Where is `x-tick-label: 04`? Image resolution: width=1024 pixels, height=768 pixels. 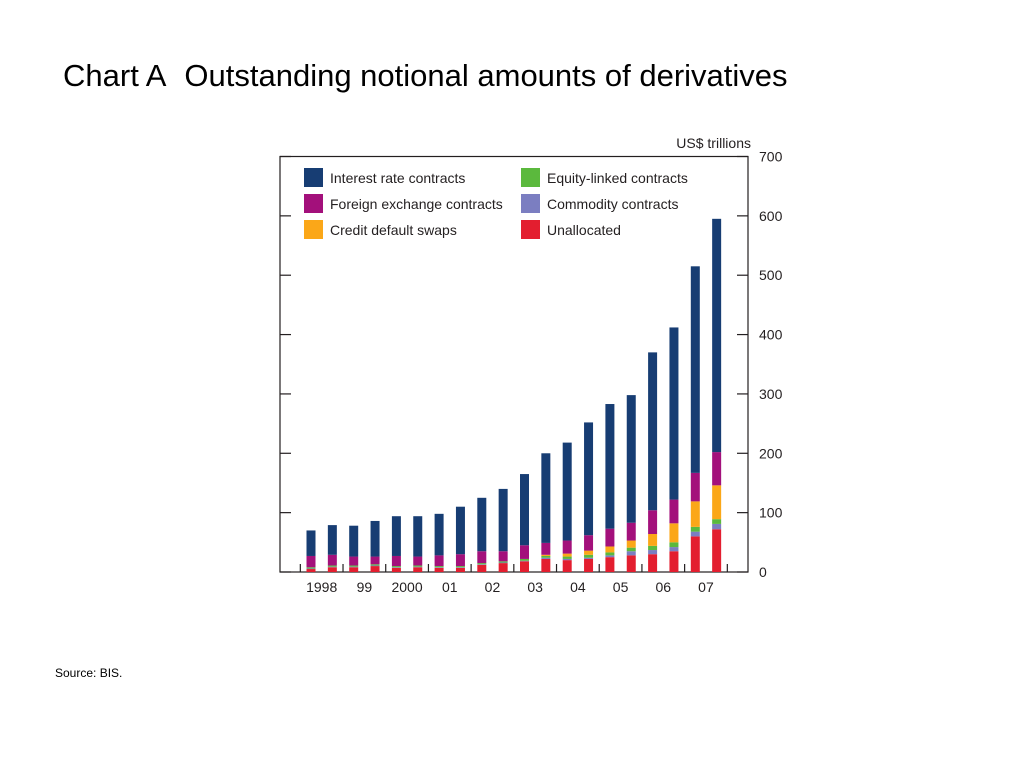 x-tick-label: 04 is located at coordinates (578, 587).